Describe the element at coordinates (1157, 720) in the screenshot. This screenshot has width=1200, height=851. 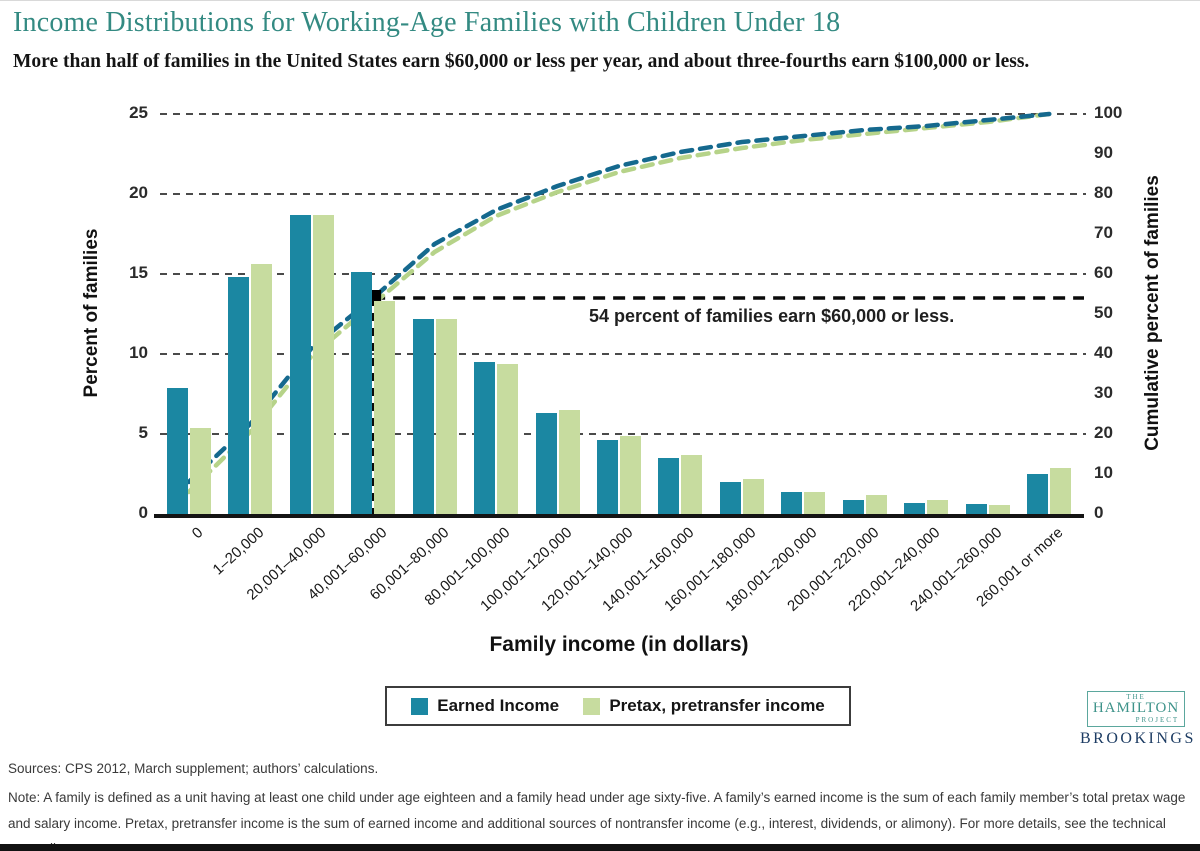
I see `logo-project-text: PROJECT` at that location.